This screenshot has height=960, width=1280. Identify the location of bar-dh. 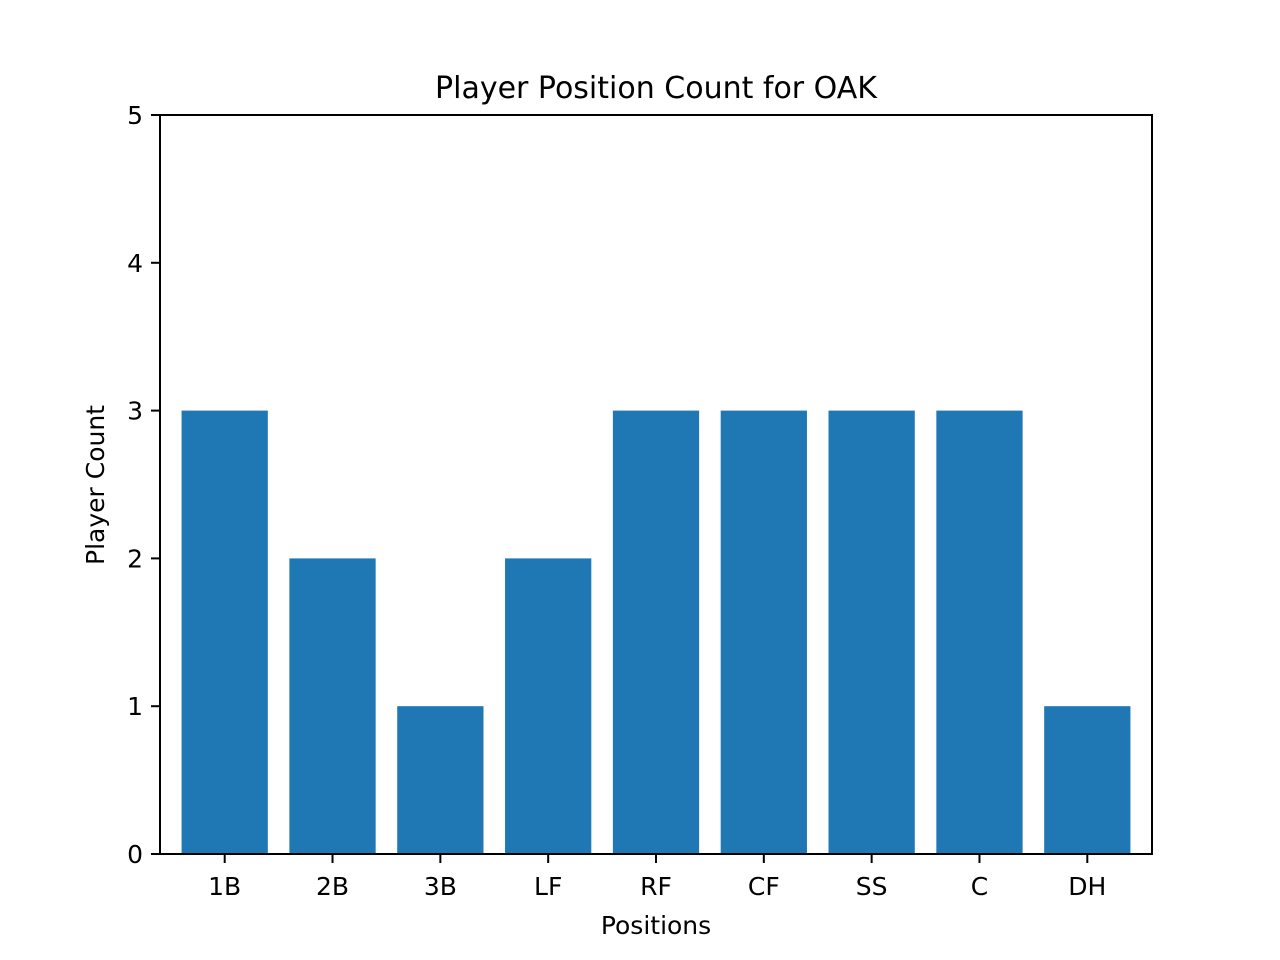
(1087, 780).